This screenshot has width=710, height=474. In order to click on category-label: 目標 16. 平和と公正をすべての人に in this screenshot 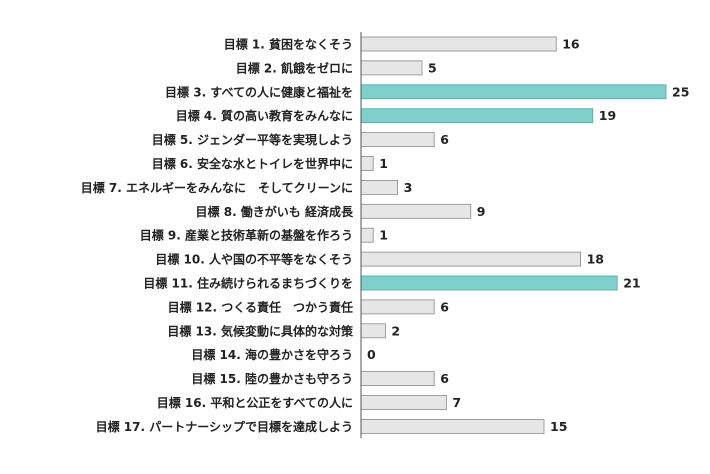, I will do `click(255, 402)`.